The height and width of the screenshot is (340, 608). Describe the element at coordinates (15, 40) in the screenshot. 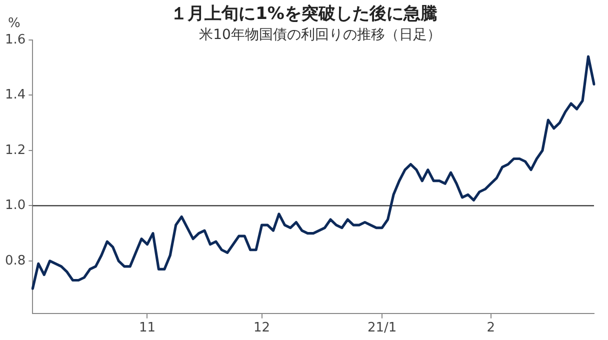

I see `y-tick-label: 1.6` at that location.